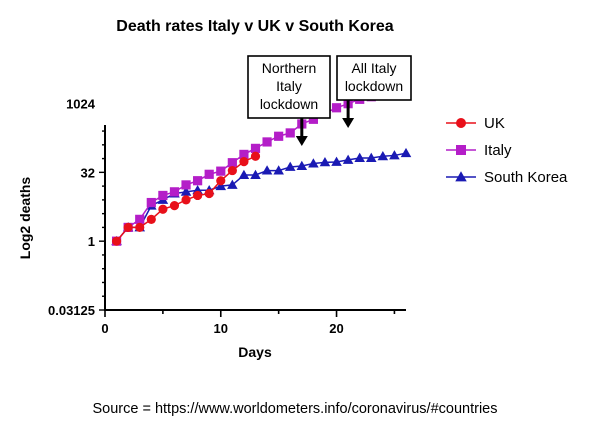 Image resolution: width=589 pixels, height=431 pixels. What do you see at coordinates (494, 123) in the screenshot?
I see `legend-label: UK` at bounding box center [494, 123].